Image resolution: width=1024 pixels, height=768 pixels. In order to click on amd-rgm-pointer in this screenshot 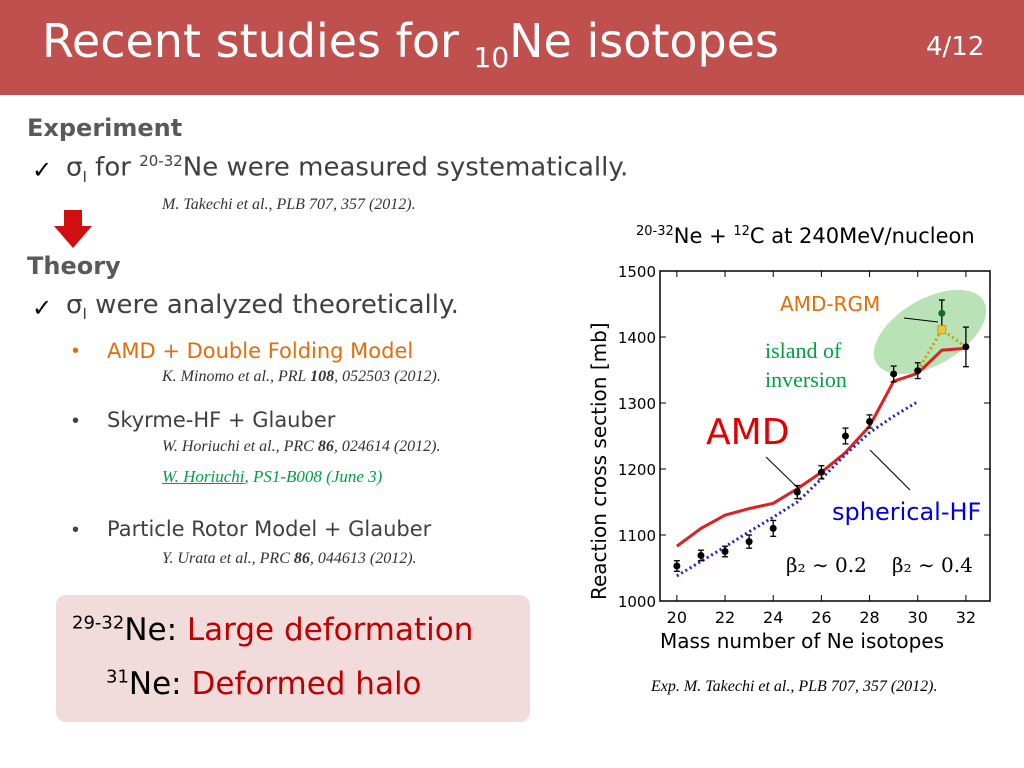, I will do `click(921, 320)`.